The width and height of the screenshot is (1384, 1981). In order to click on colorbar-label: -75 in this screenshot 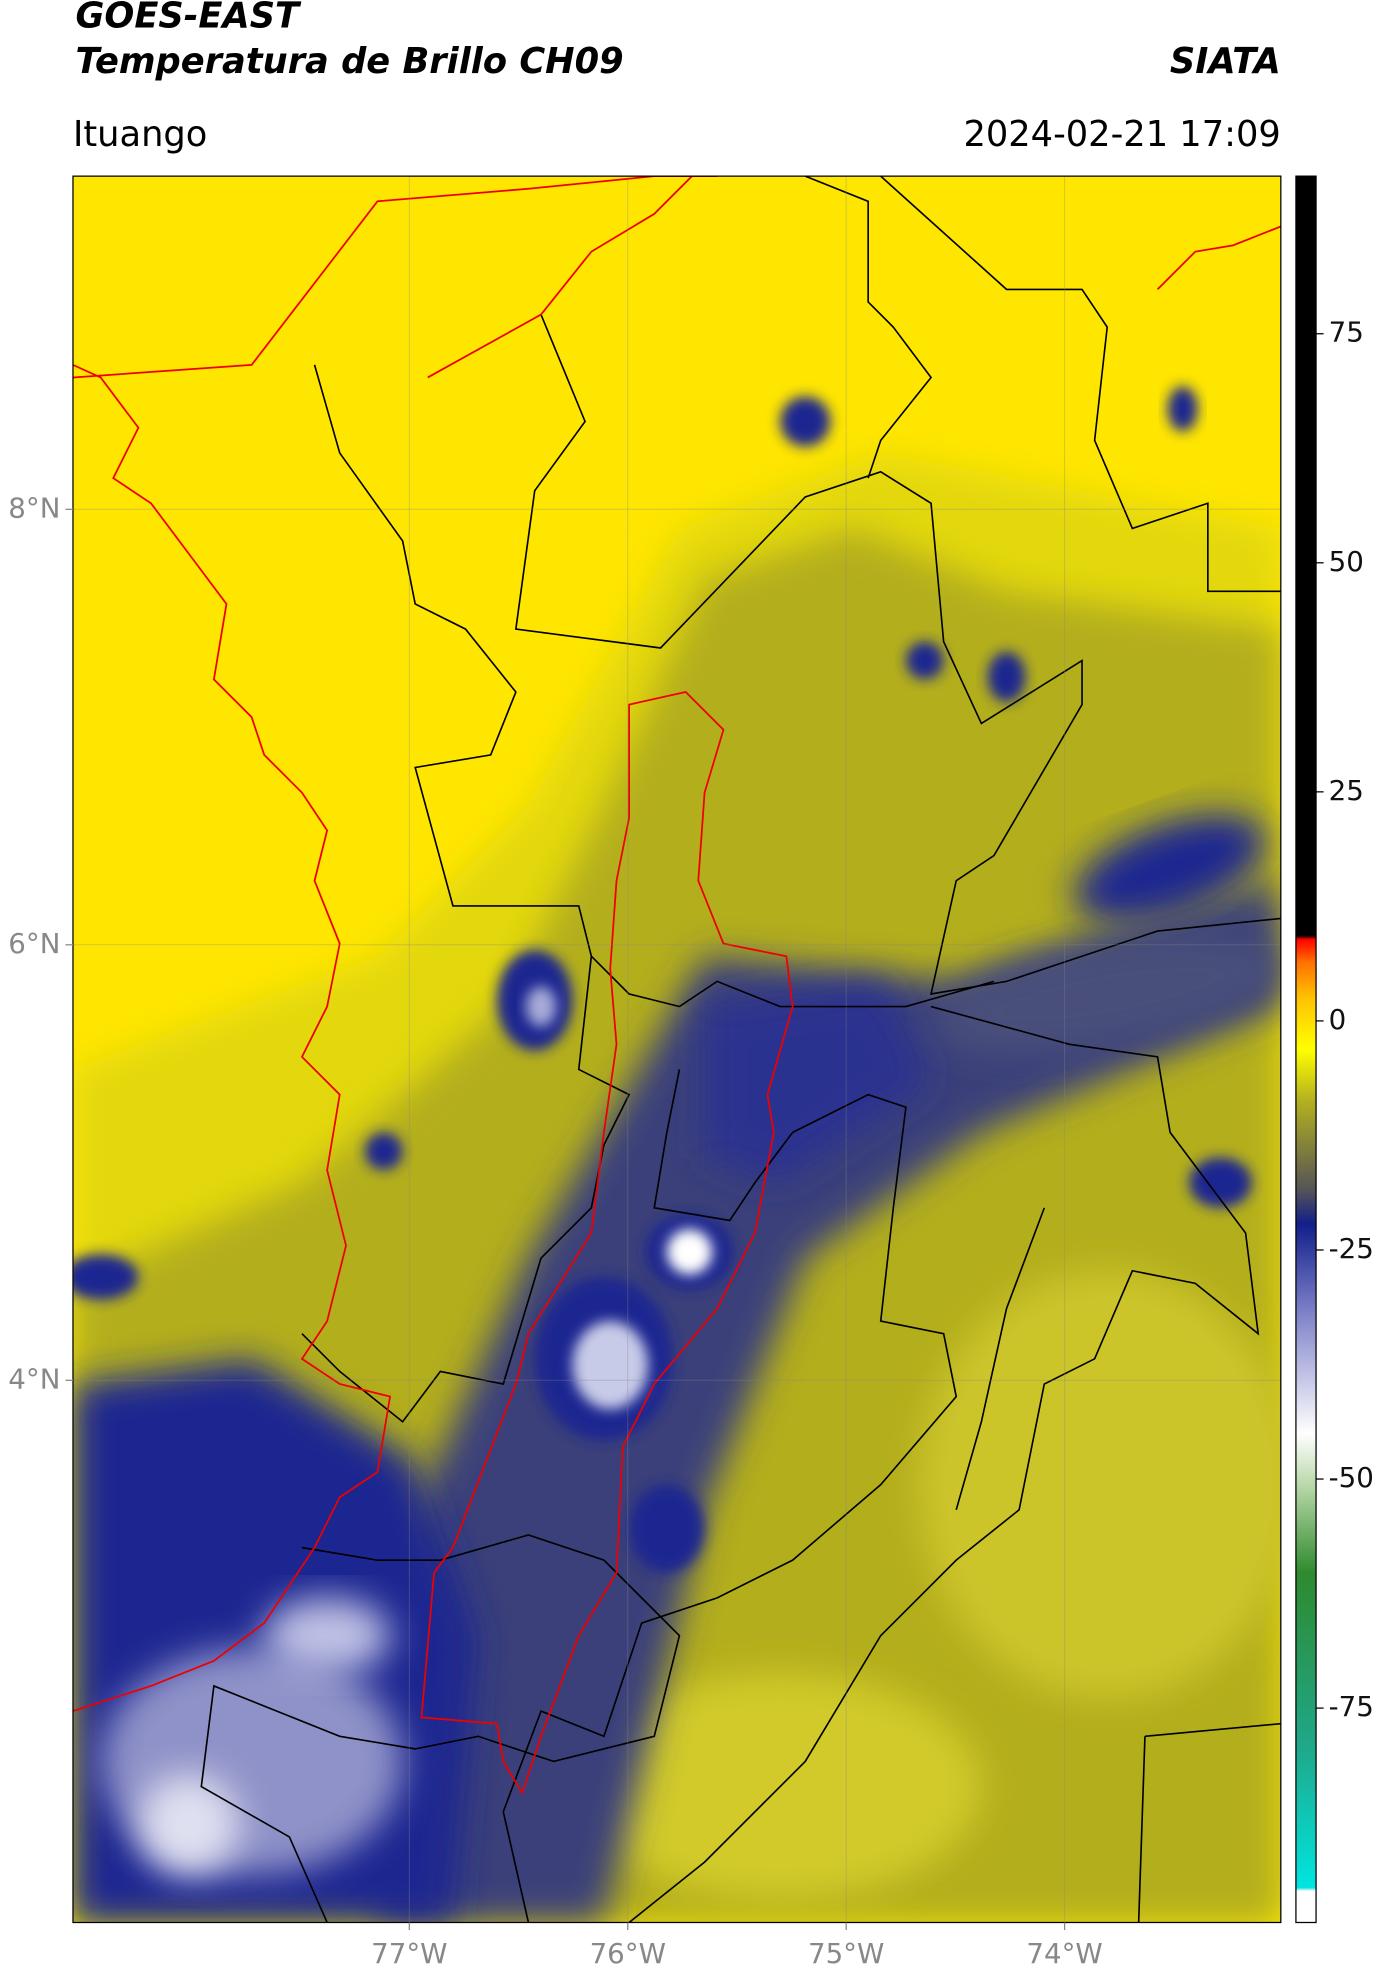, I will do `click(1351, 1706)`.